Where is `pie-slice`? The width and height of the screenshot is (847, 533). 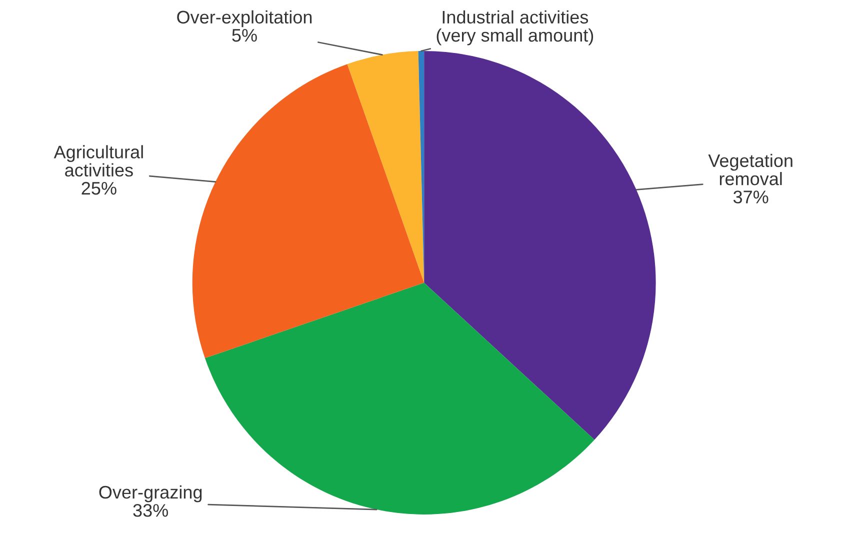 pie-slice is located at coordinates (385, 167).